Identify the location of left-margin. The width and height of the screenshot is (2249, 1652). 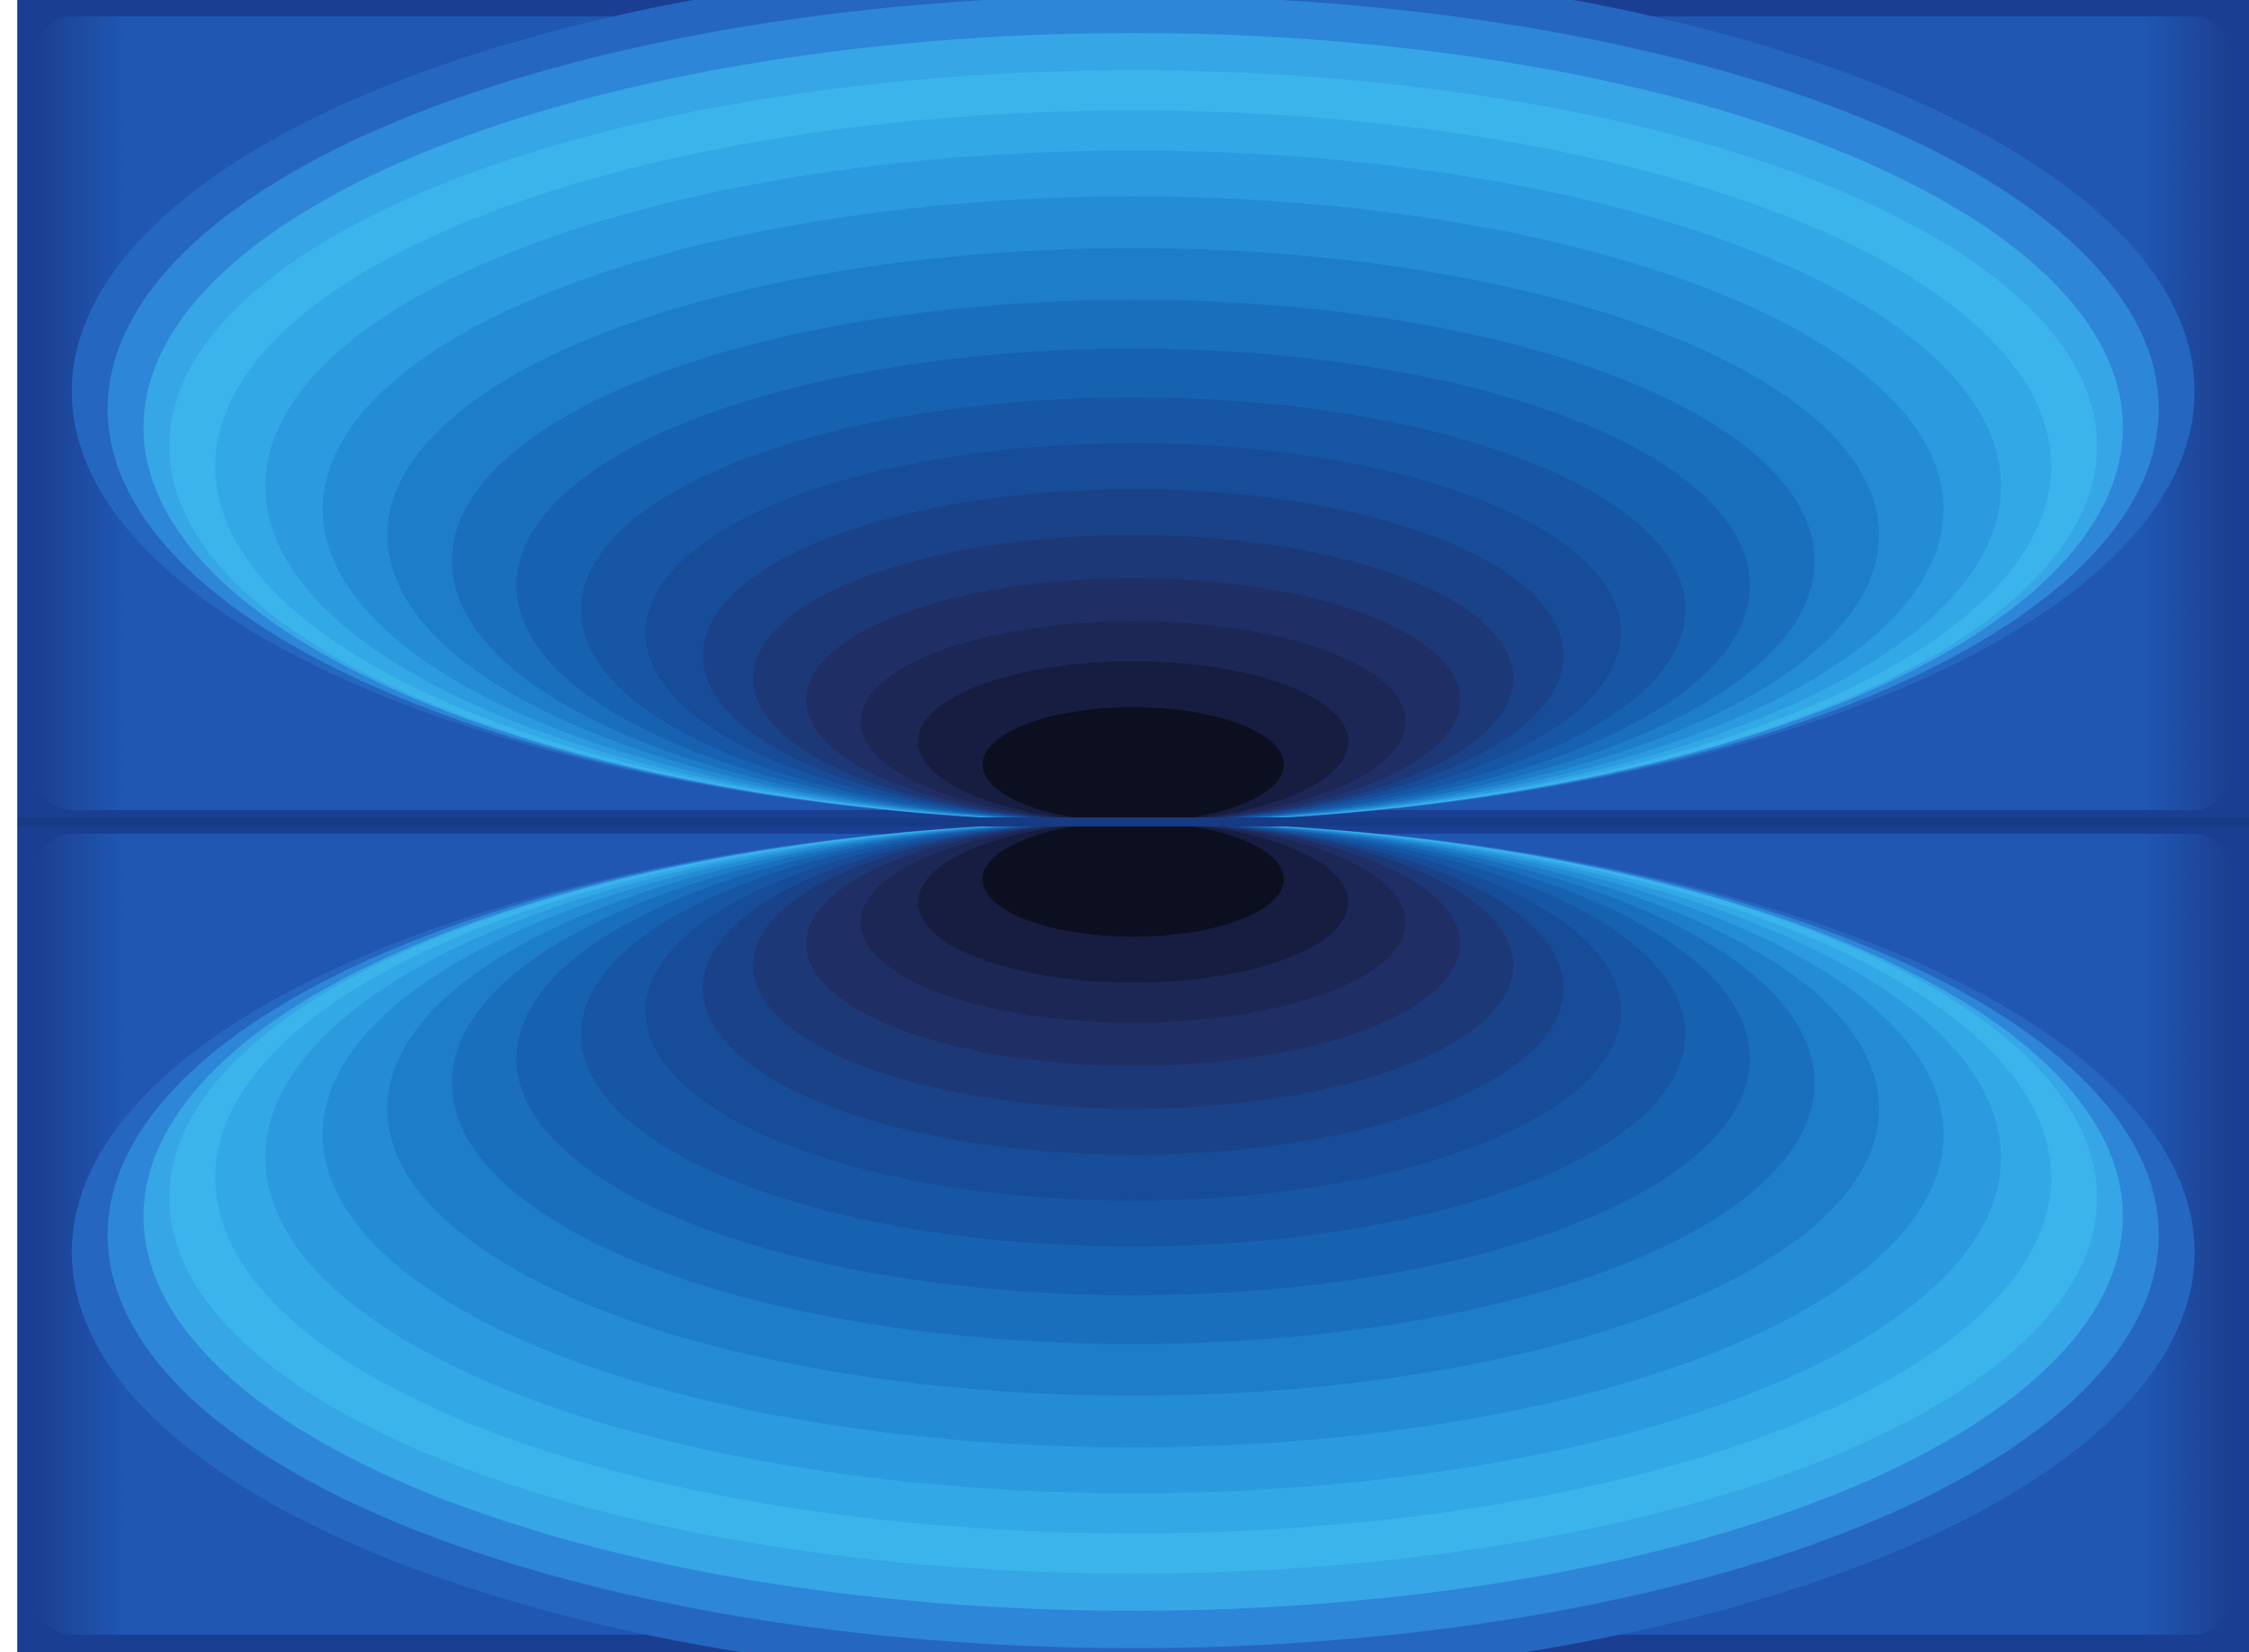
(8, 826).